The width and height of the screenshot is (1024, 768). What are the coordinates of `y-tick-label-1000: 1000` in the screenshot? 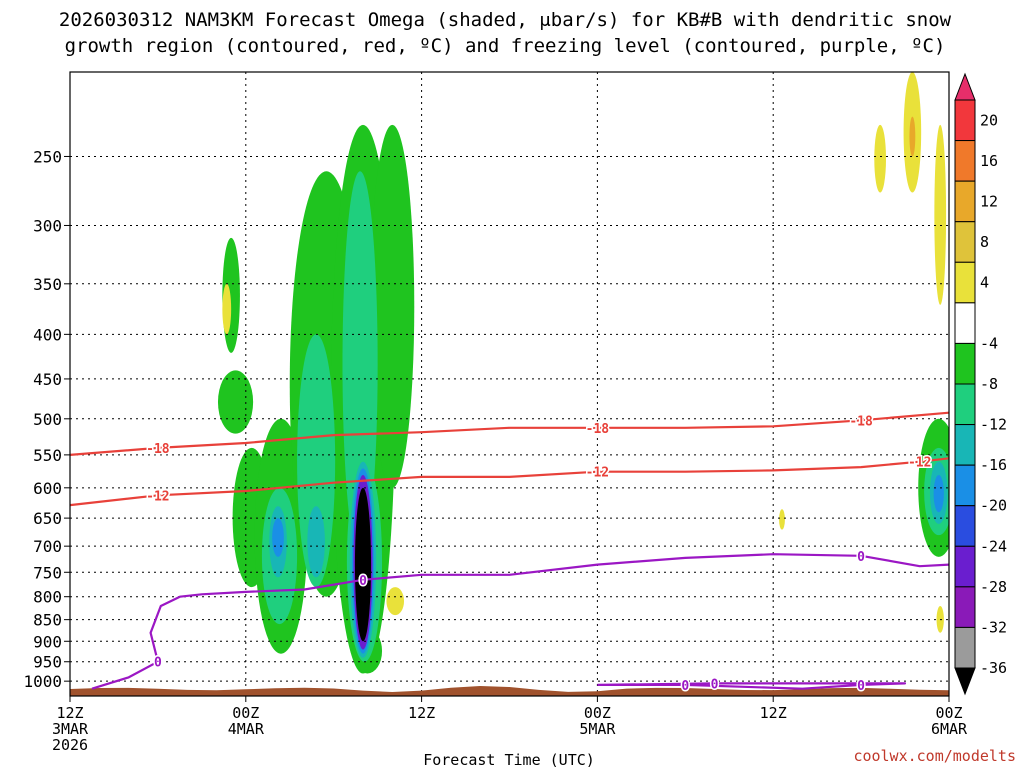 It's located at (42, 681).